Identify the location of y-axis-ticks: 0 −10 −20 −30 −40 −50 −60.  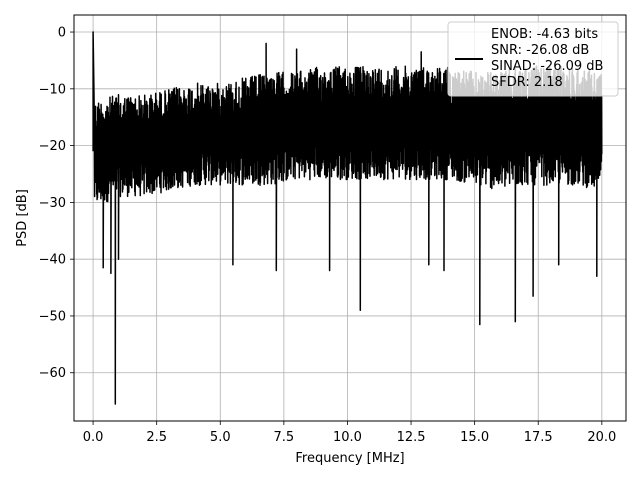
(56, 203).